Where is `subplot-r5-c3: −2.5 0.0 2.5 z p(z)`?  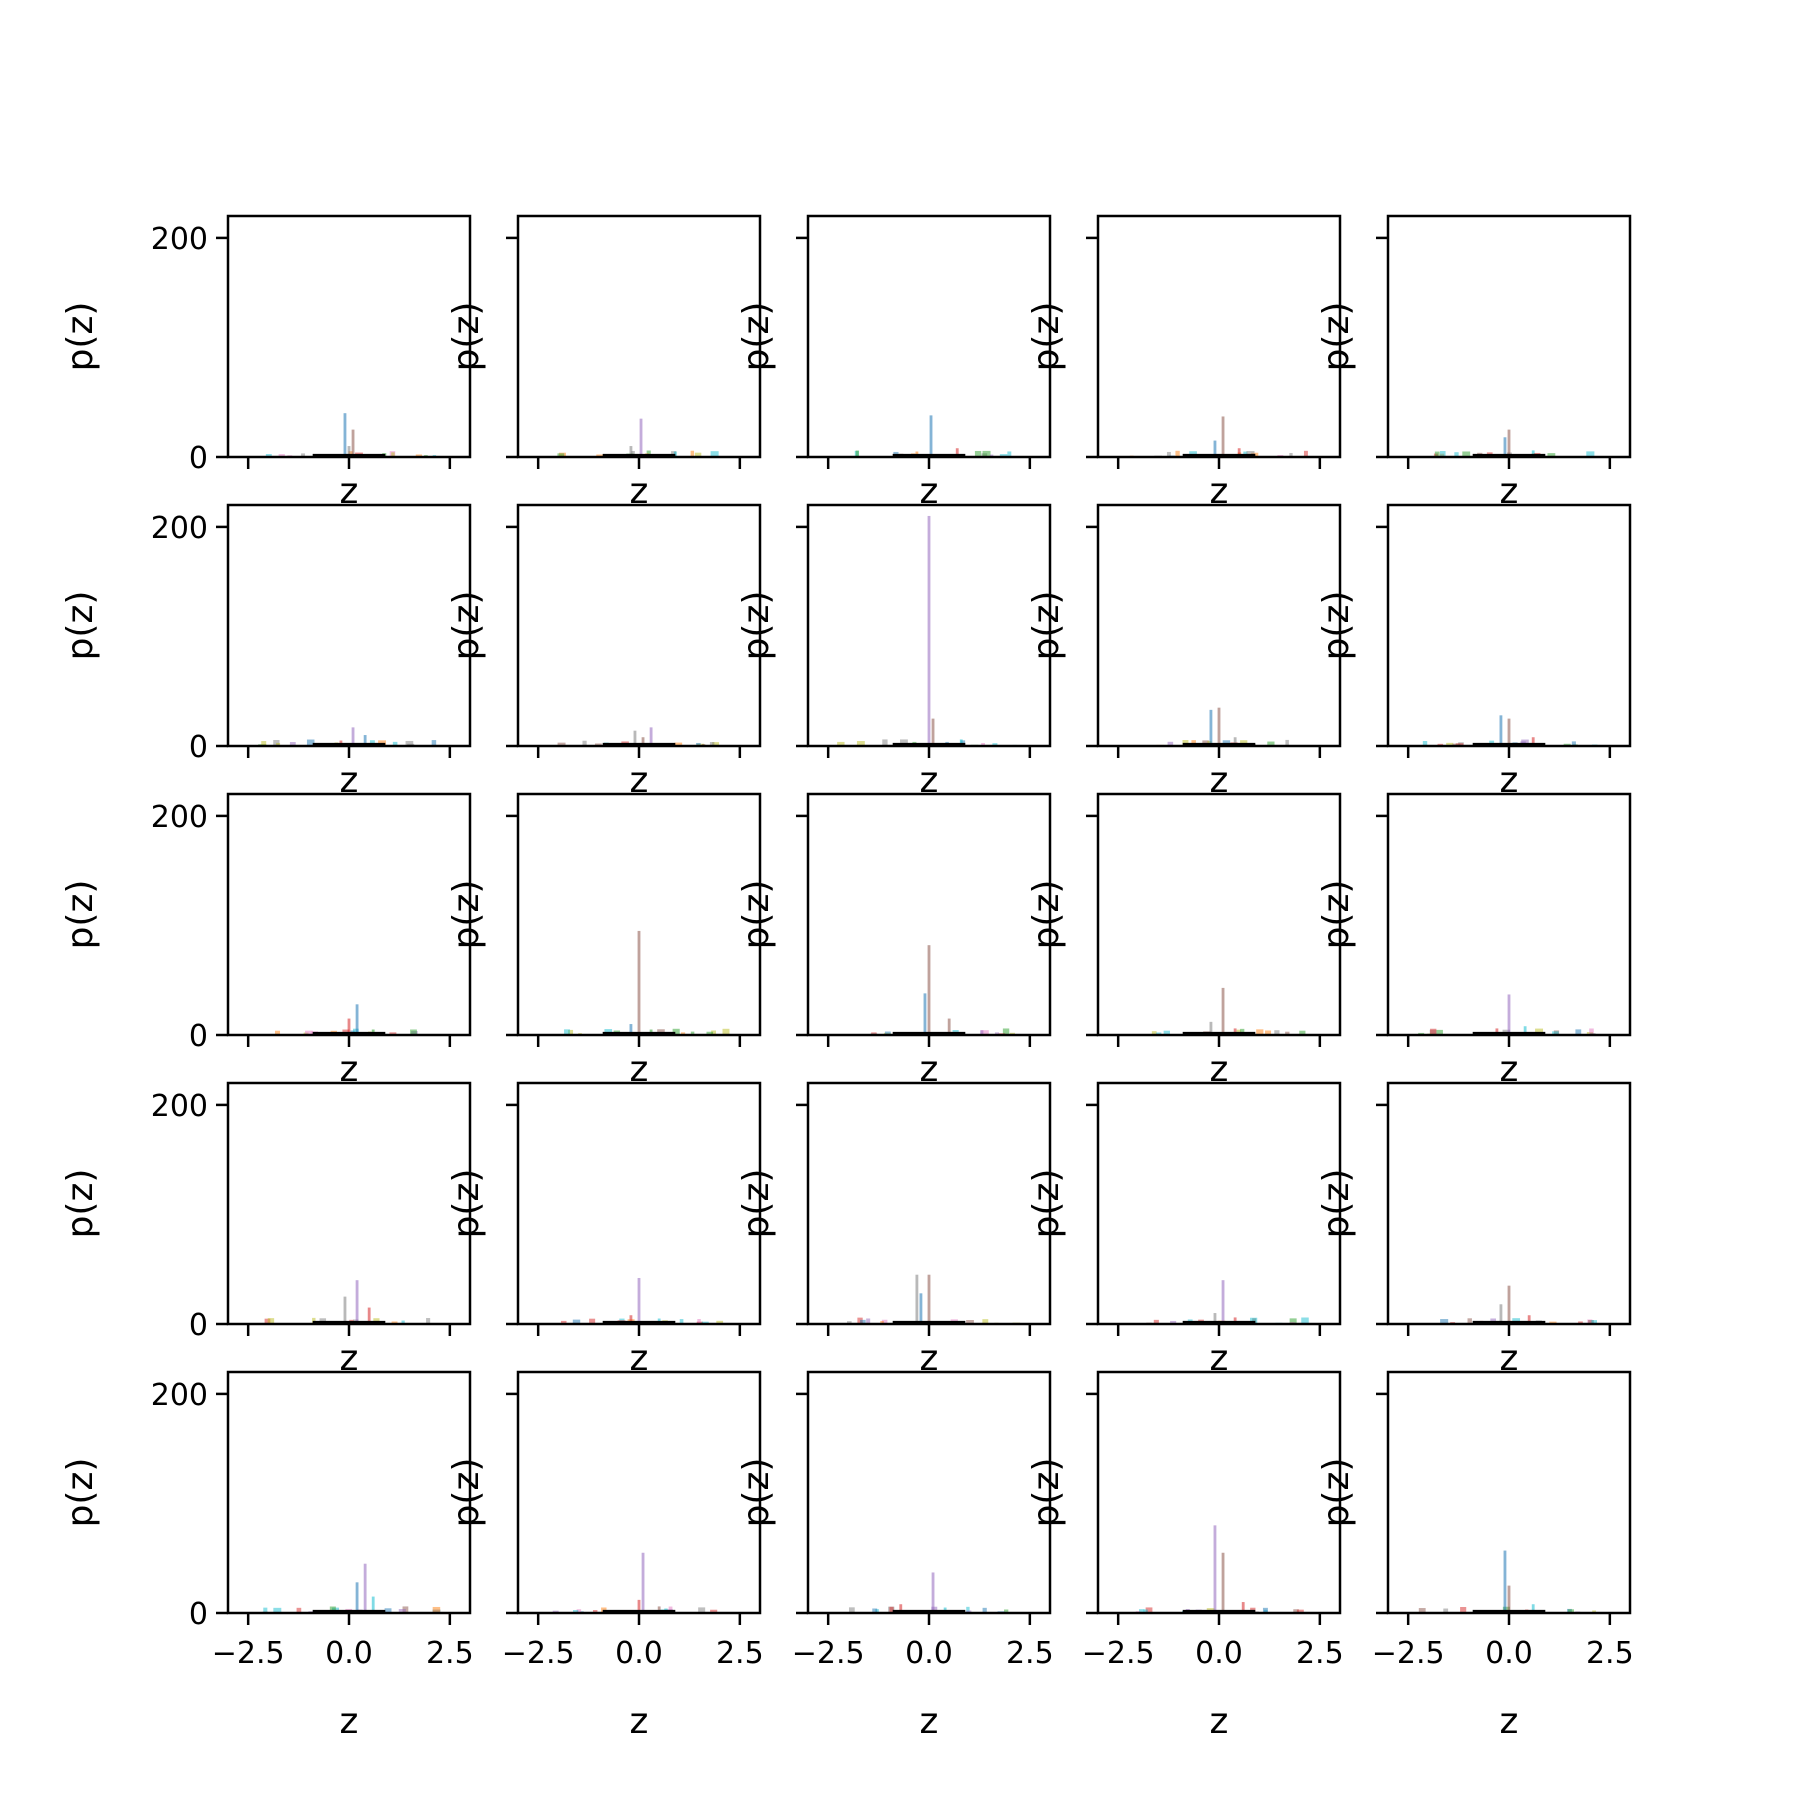
subplot-r5-c3: −2.5 0.0 2.5 z p(z) is located at coordinates (895, 1556).